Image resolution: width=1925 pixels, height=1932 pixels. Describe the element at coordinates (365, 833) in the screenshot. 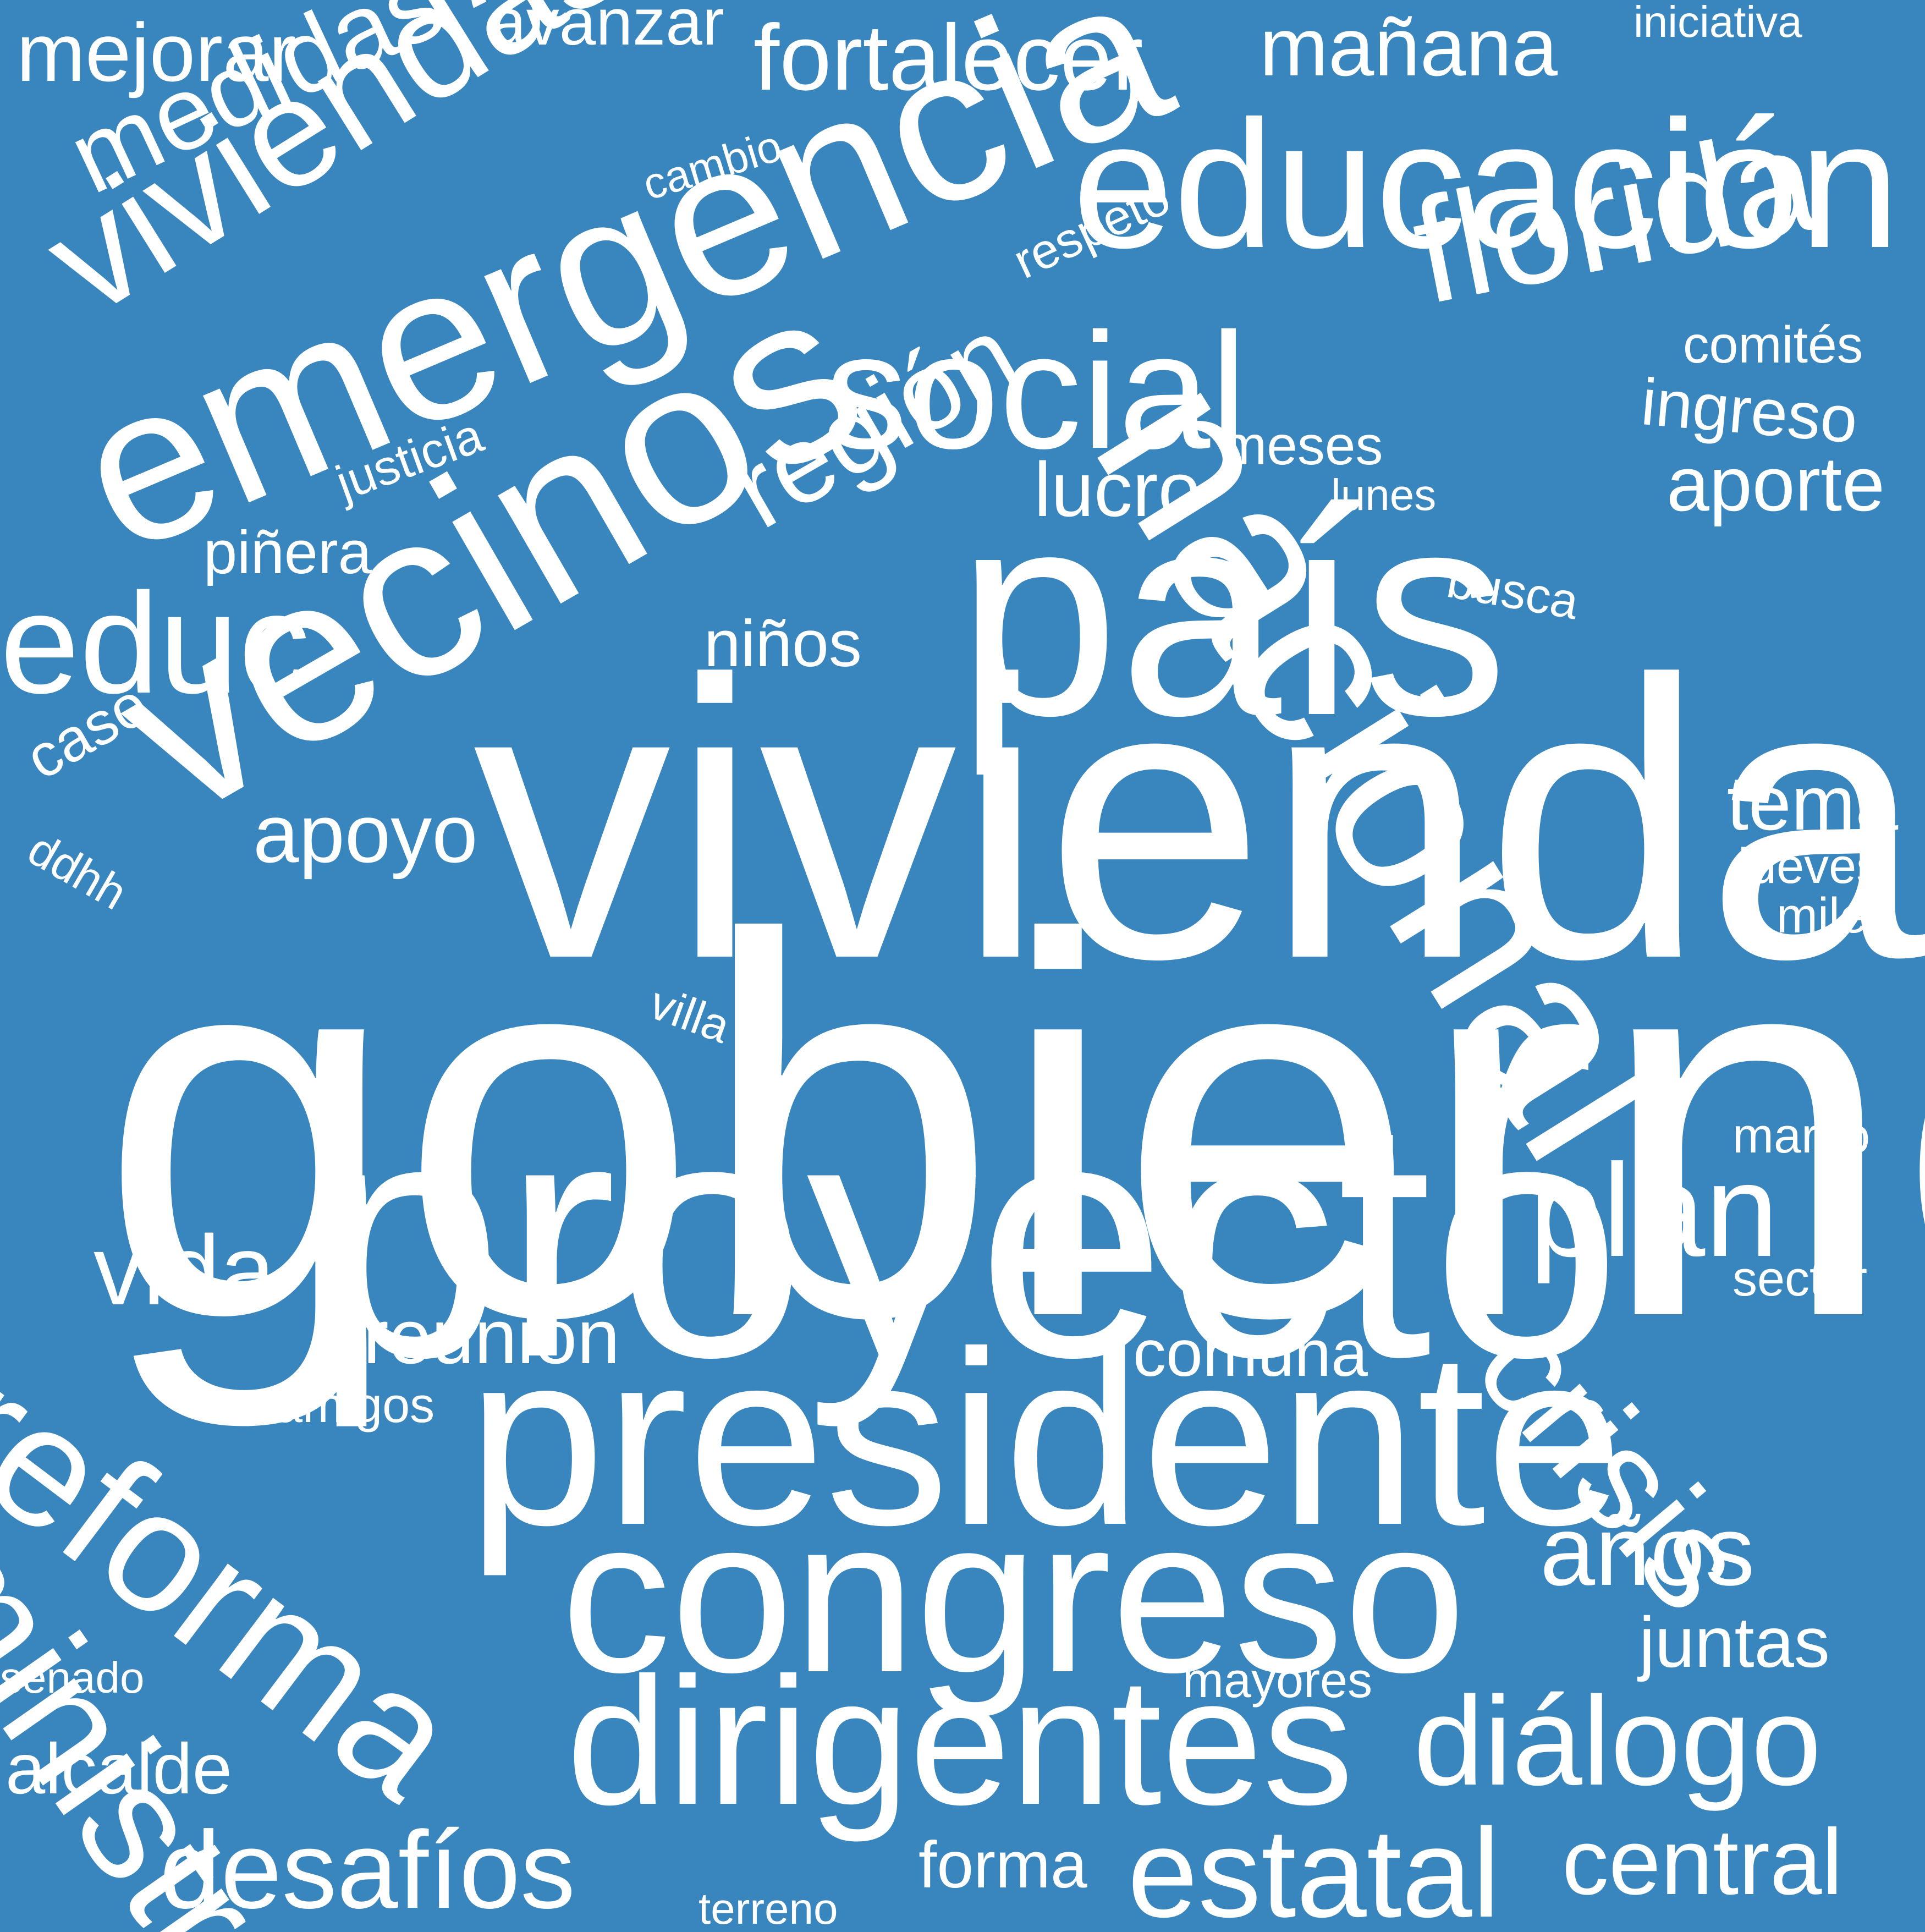

I see `word-apoyo: apoyo` at that location.